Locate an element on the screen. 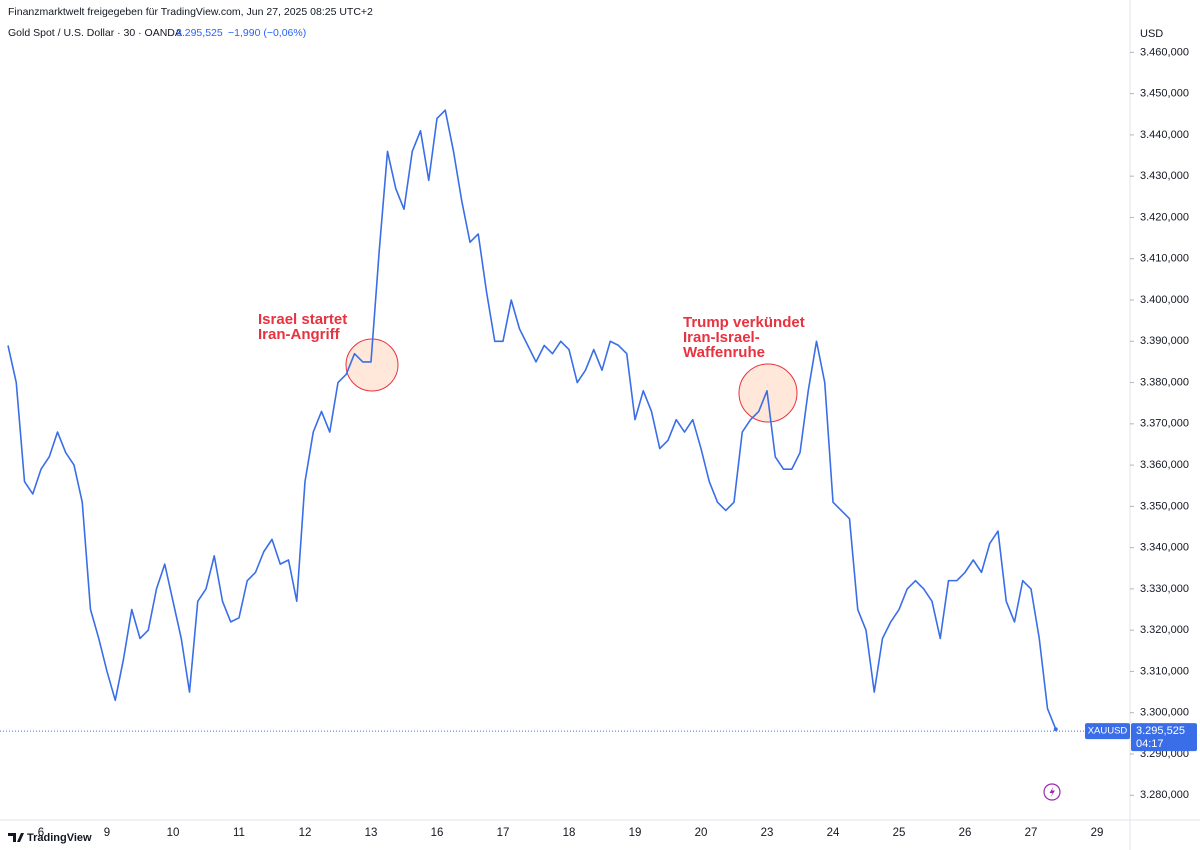 The image size is (1200, 850). y-tick-label: 3.310,000 is located at coordinates (1164, 671).